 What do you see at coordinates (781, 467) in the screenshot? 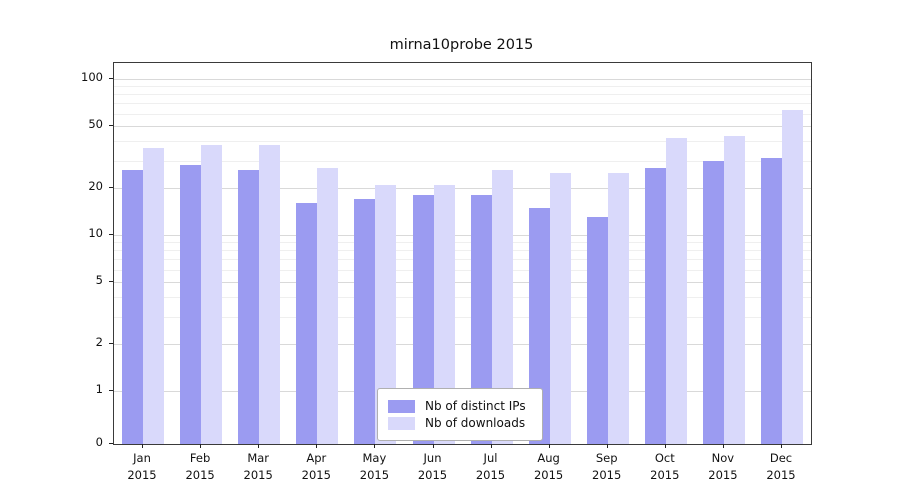
I see `x-tick-label: Dec 2015` at bounding box center [781, 467].